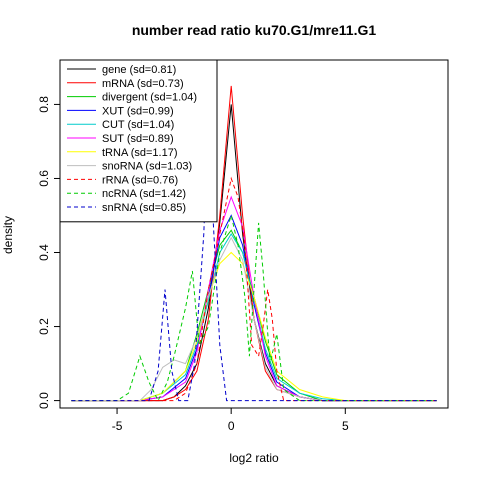  Describe the element at coordinates (144, 194) in the screenshot. I see `legend-entry-9: ncRNA (sd=1.42)` at that location.